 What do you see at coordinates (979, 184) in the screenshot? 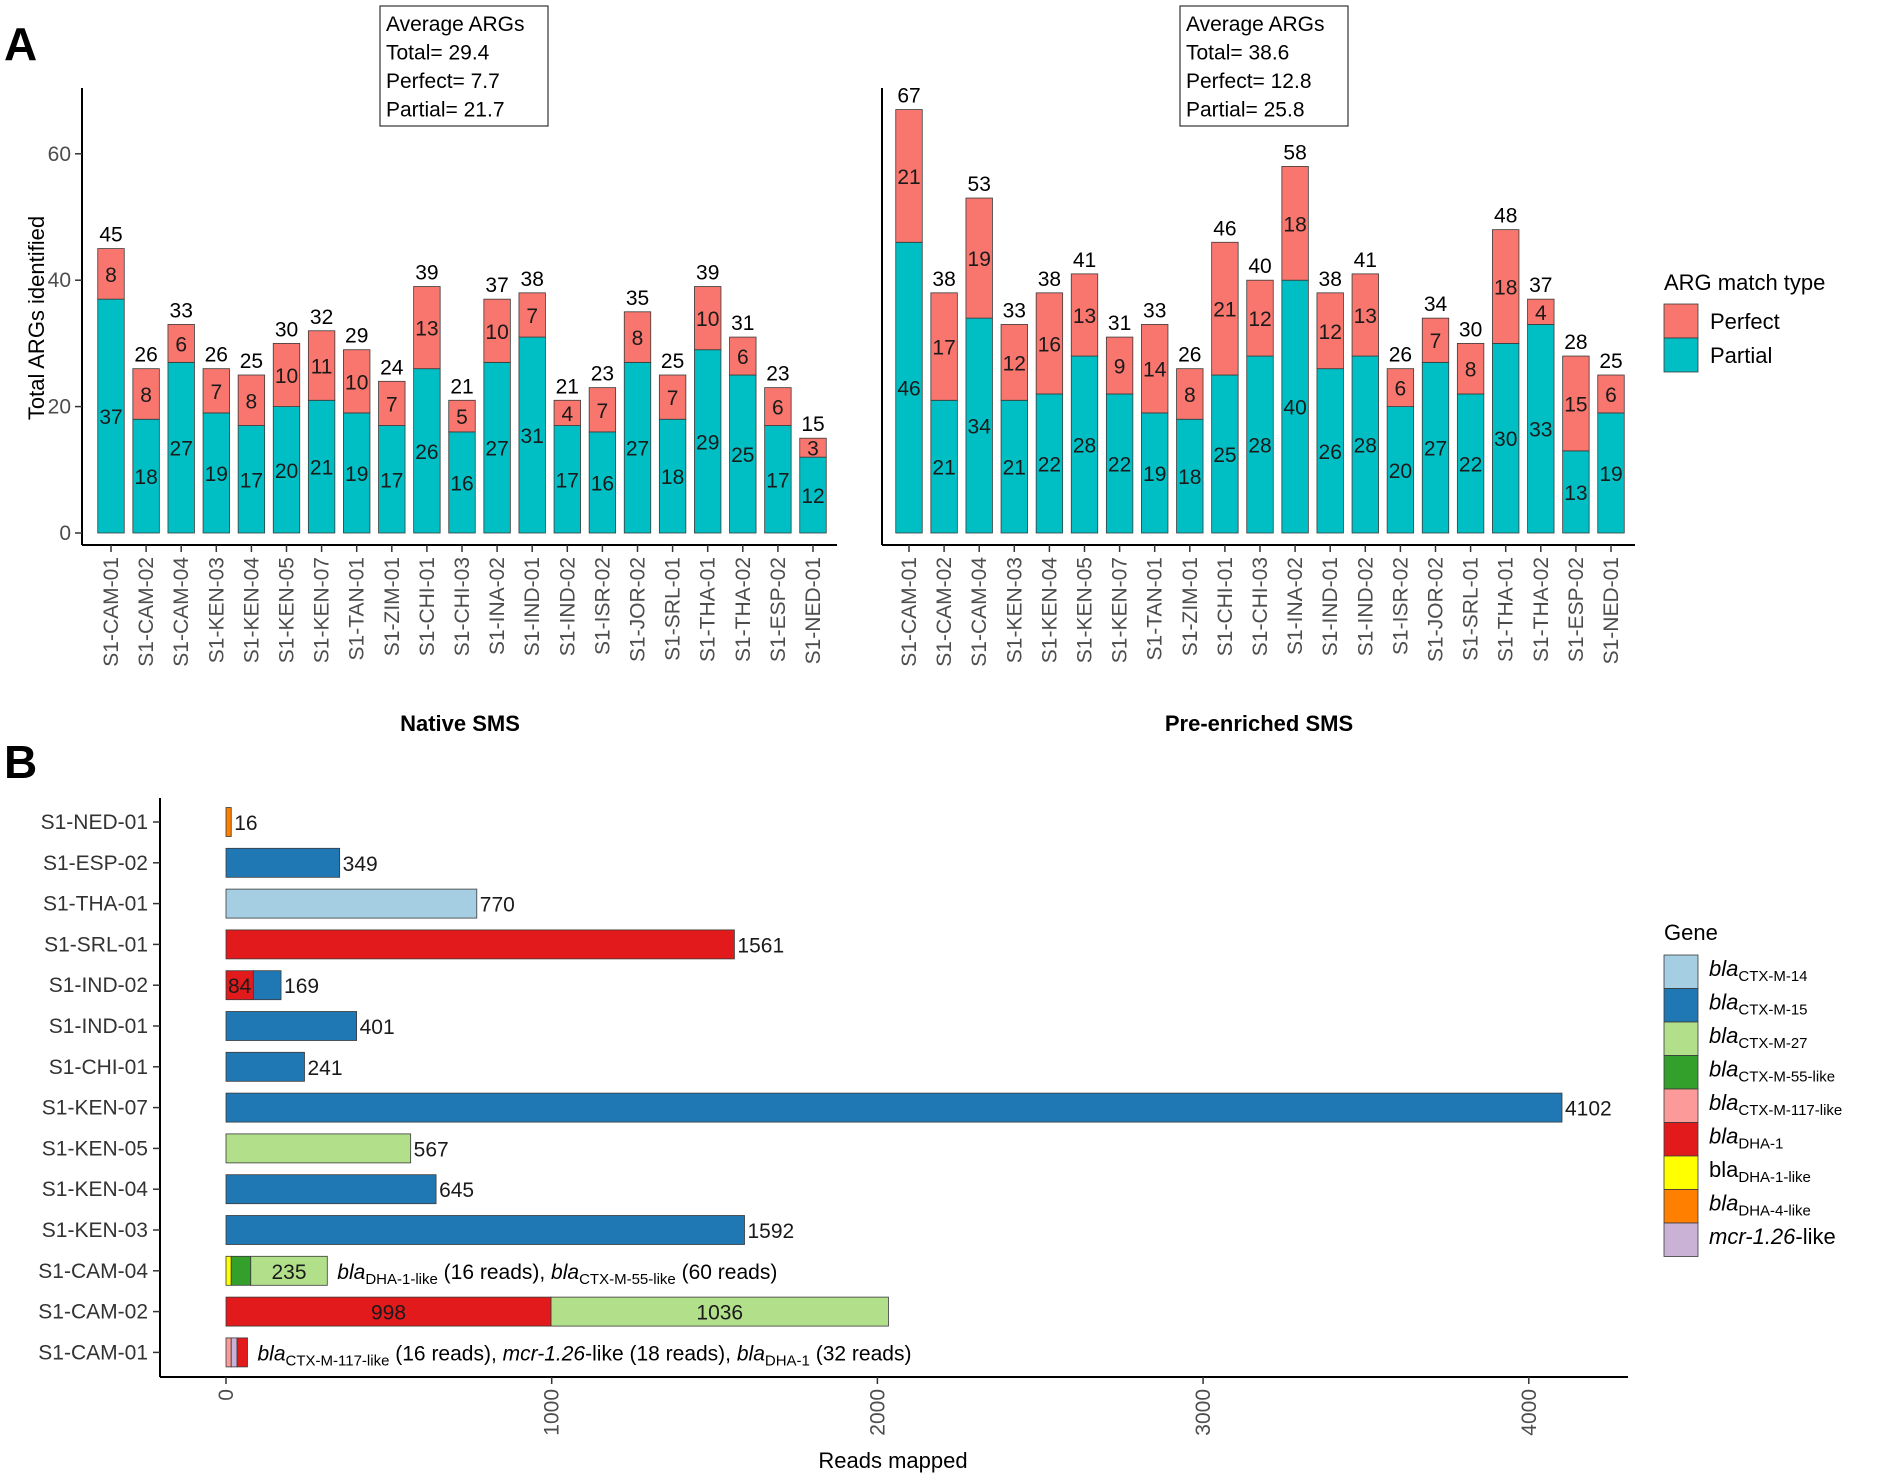
I see `total-value-label: 53` at bounding box center [979, 184].